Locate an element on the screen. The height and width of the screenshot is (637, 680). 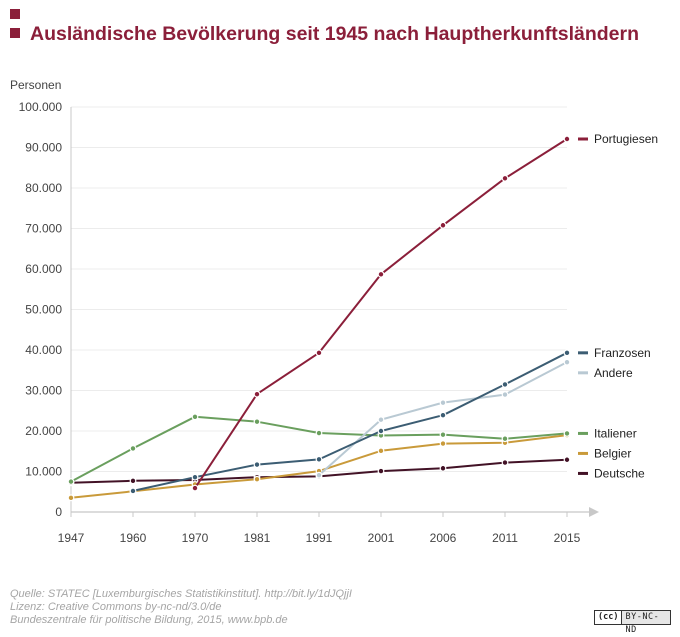
legend-label-belgier: Belgier is located at coordinates (612, 453).